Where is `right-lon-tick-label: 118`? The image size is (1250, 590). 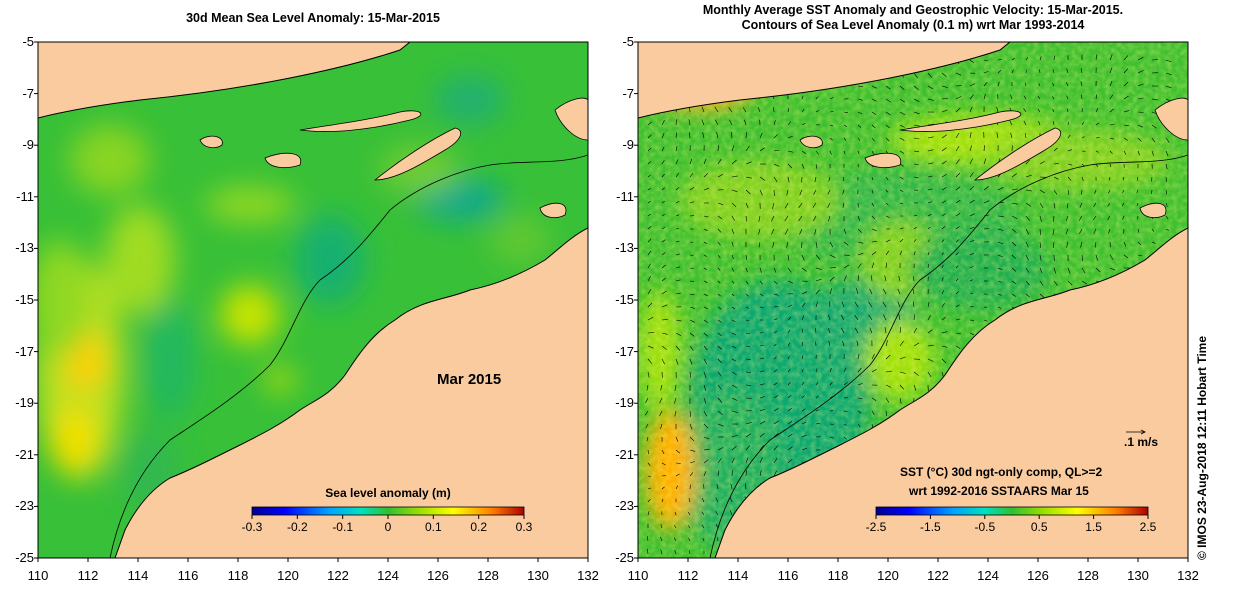
right-lon-tick-label: 118 is located at coordinates (838, 575).